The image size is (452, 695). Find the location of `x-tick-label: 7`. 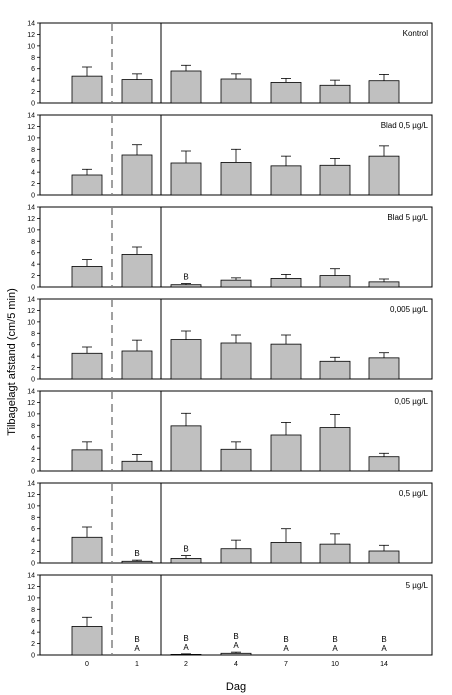

x-tick-label: 7 is located at coordinates (286, 664).